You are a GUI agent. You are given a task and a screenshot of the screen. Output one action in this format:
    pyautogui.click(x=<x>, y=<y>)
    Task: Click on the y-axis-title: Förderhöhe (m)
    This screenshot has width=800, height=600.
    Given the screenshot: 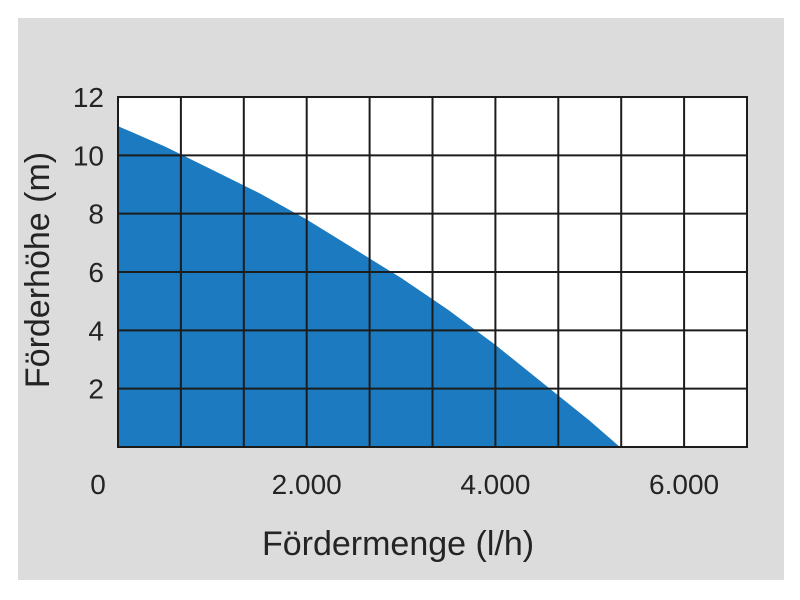 What is the action you would take?
    pyautogui.click(x=38, y=270)
    